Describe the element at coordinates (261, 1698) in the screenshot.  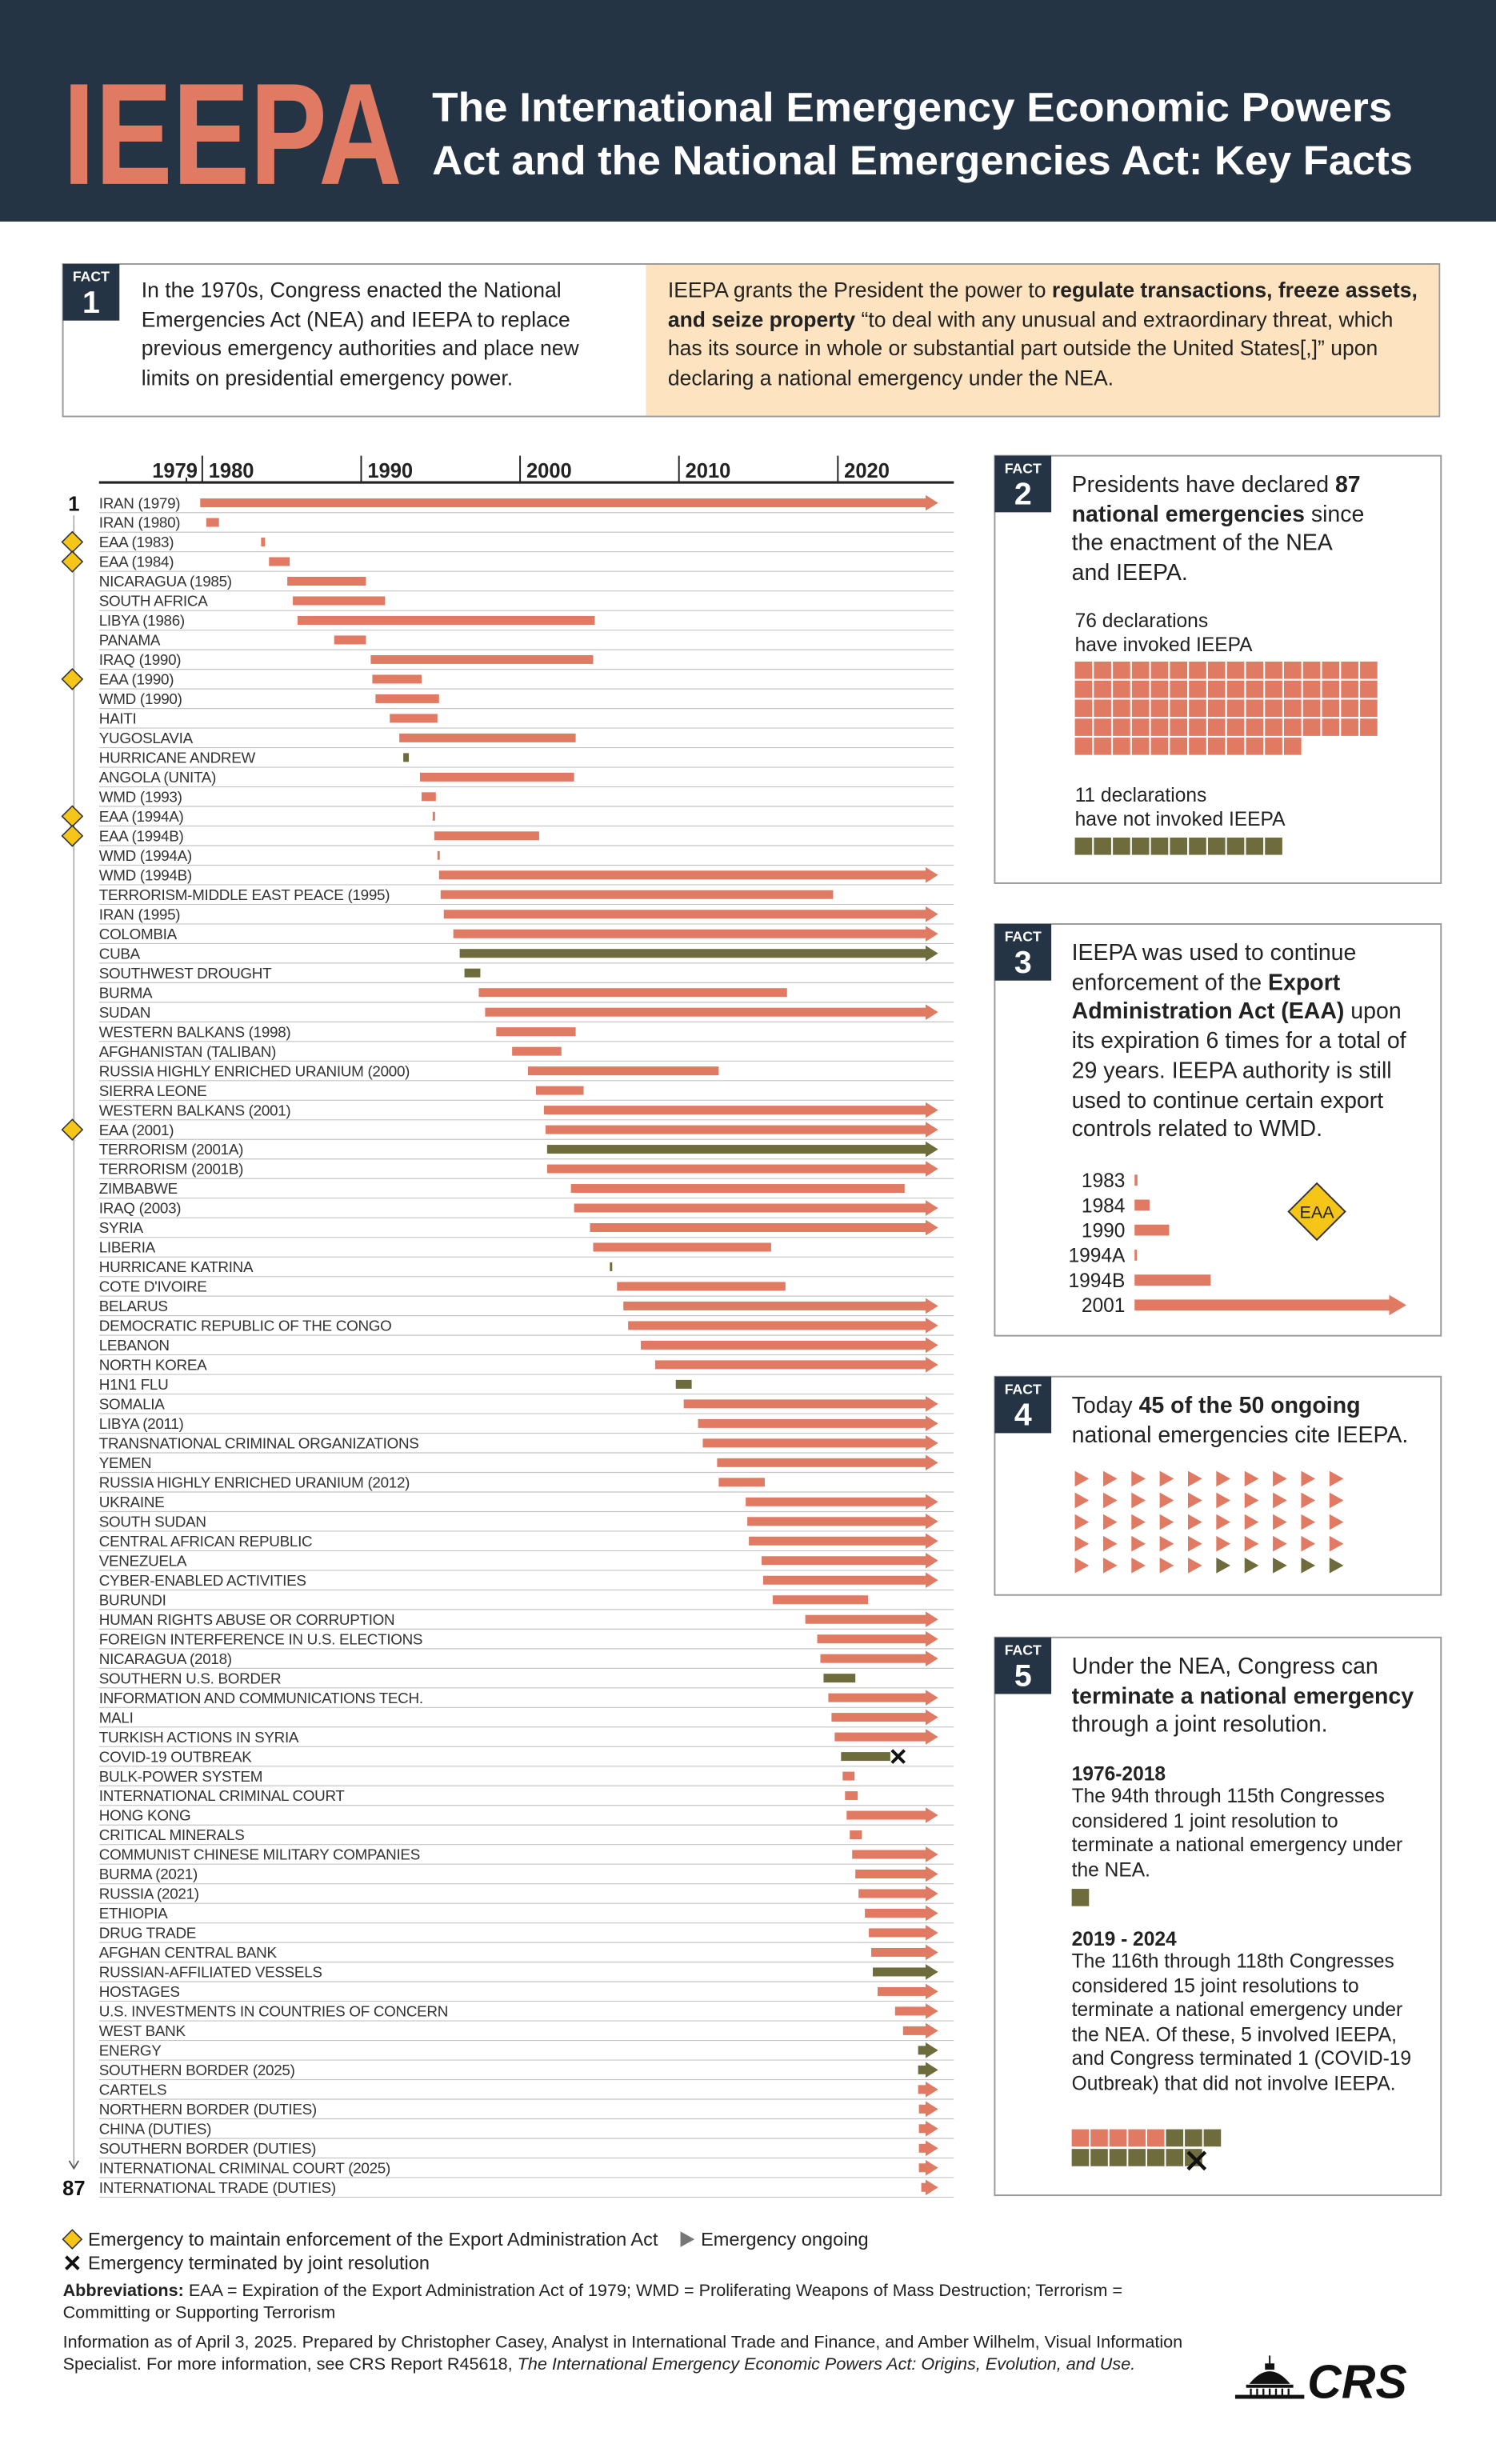
I see `row-label: INFORMATION AND COMMUNICATIONS TECH.` at that location.